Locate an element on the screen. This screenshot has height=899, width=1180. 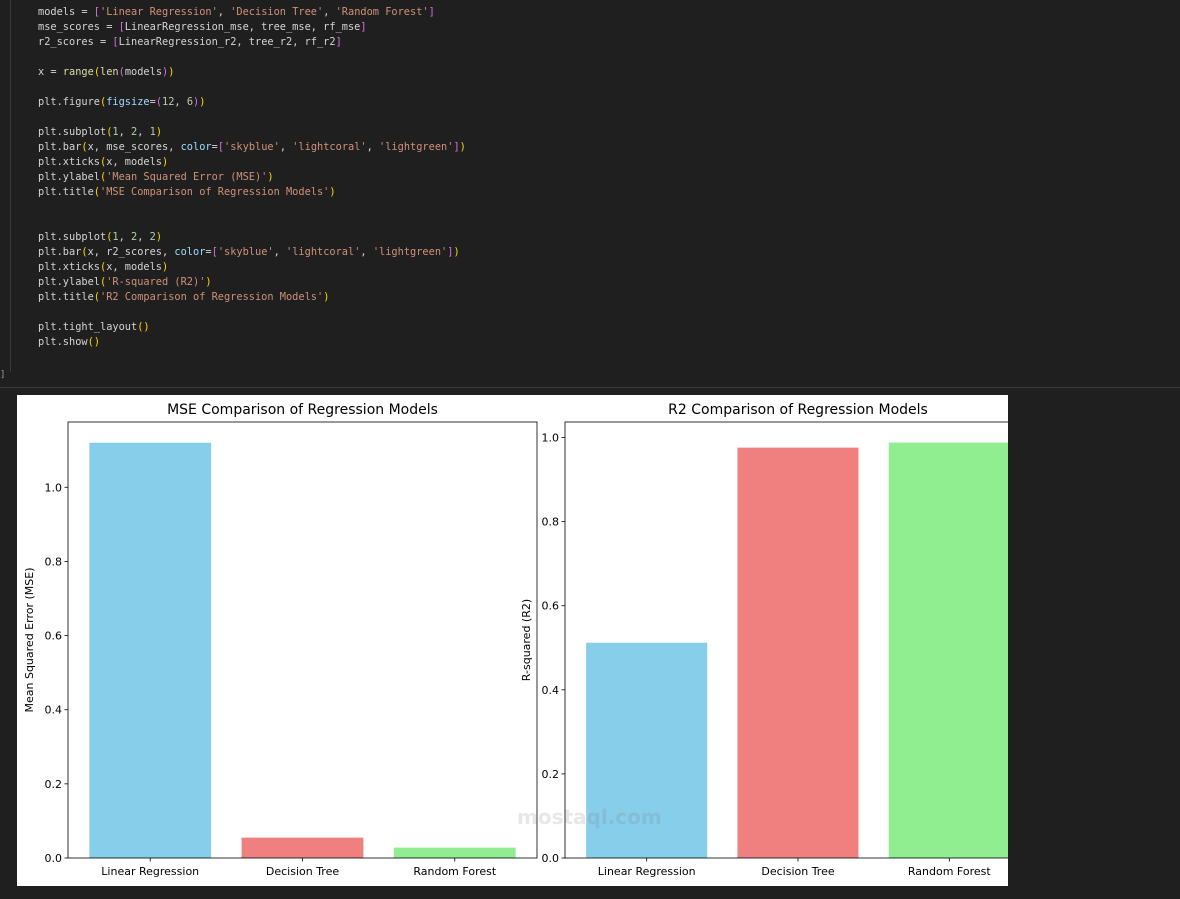
code-token: x, mse_scores, is located at coordinates (134, 147).